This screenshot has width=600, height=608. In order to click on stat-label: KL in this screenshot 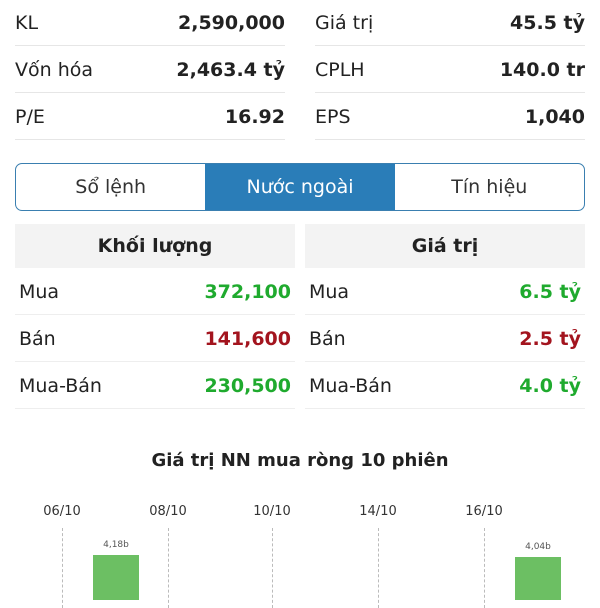, I will do `click(27, 22)`.